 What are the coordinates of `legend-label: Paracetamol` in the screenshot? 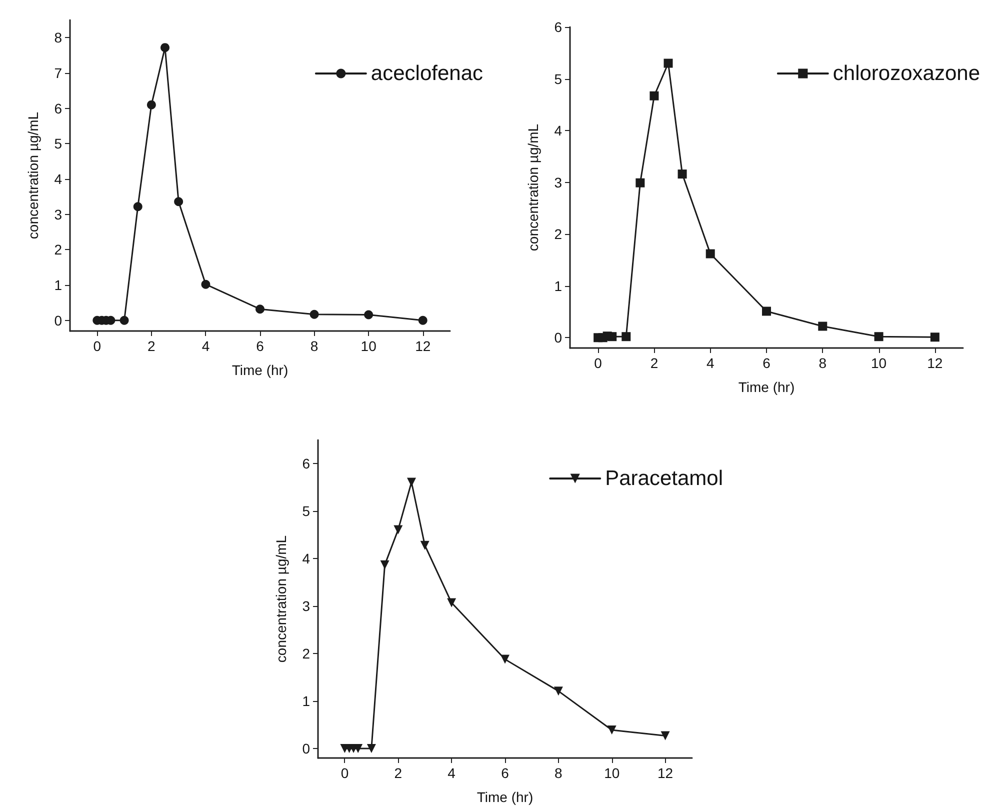 It's located at (664, 478).